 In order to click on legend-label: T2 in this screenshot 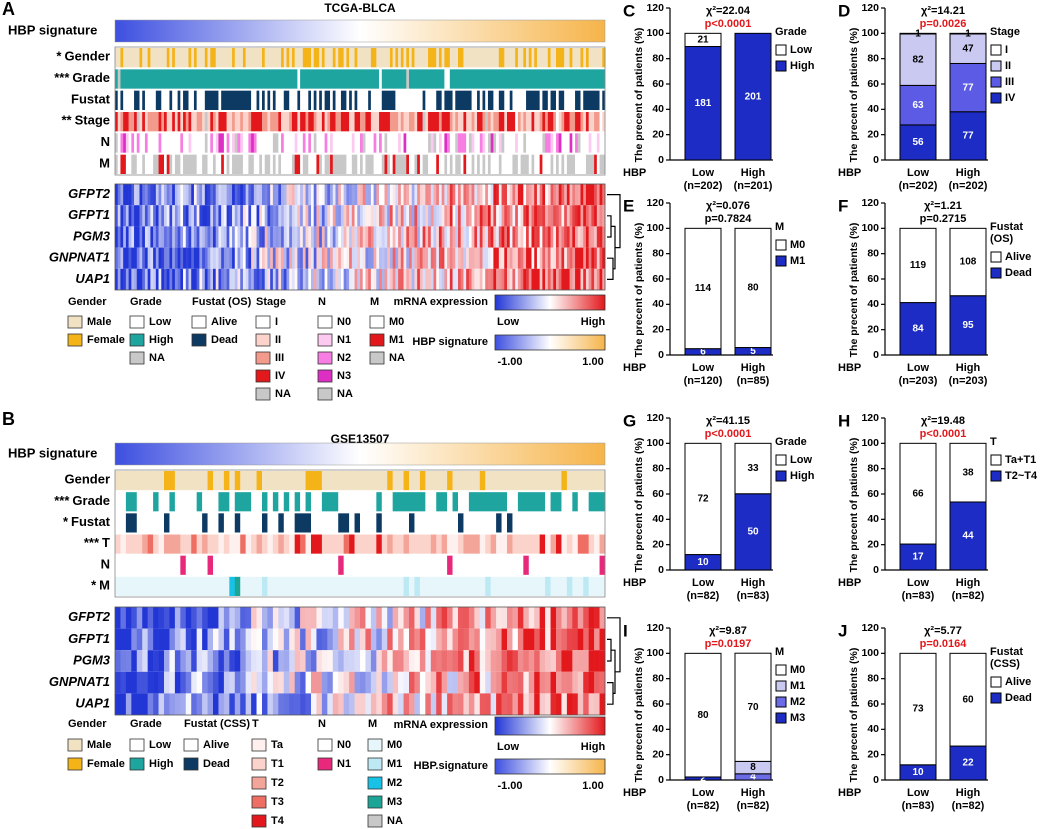, I will do `click(277, 783)`.